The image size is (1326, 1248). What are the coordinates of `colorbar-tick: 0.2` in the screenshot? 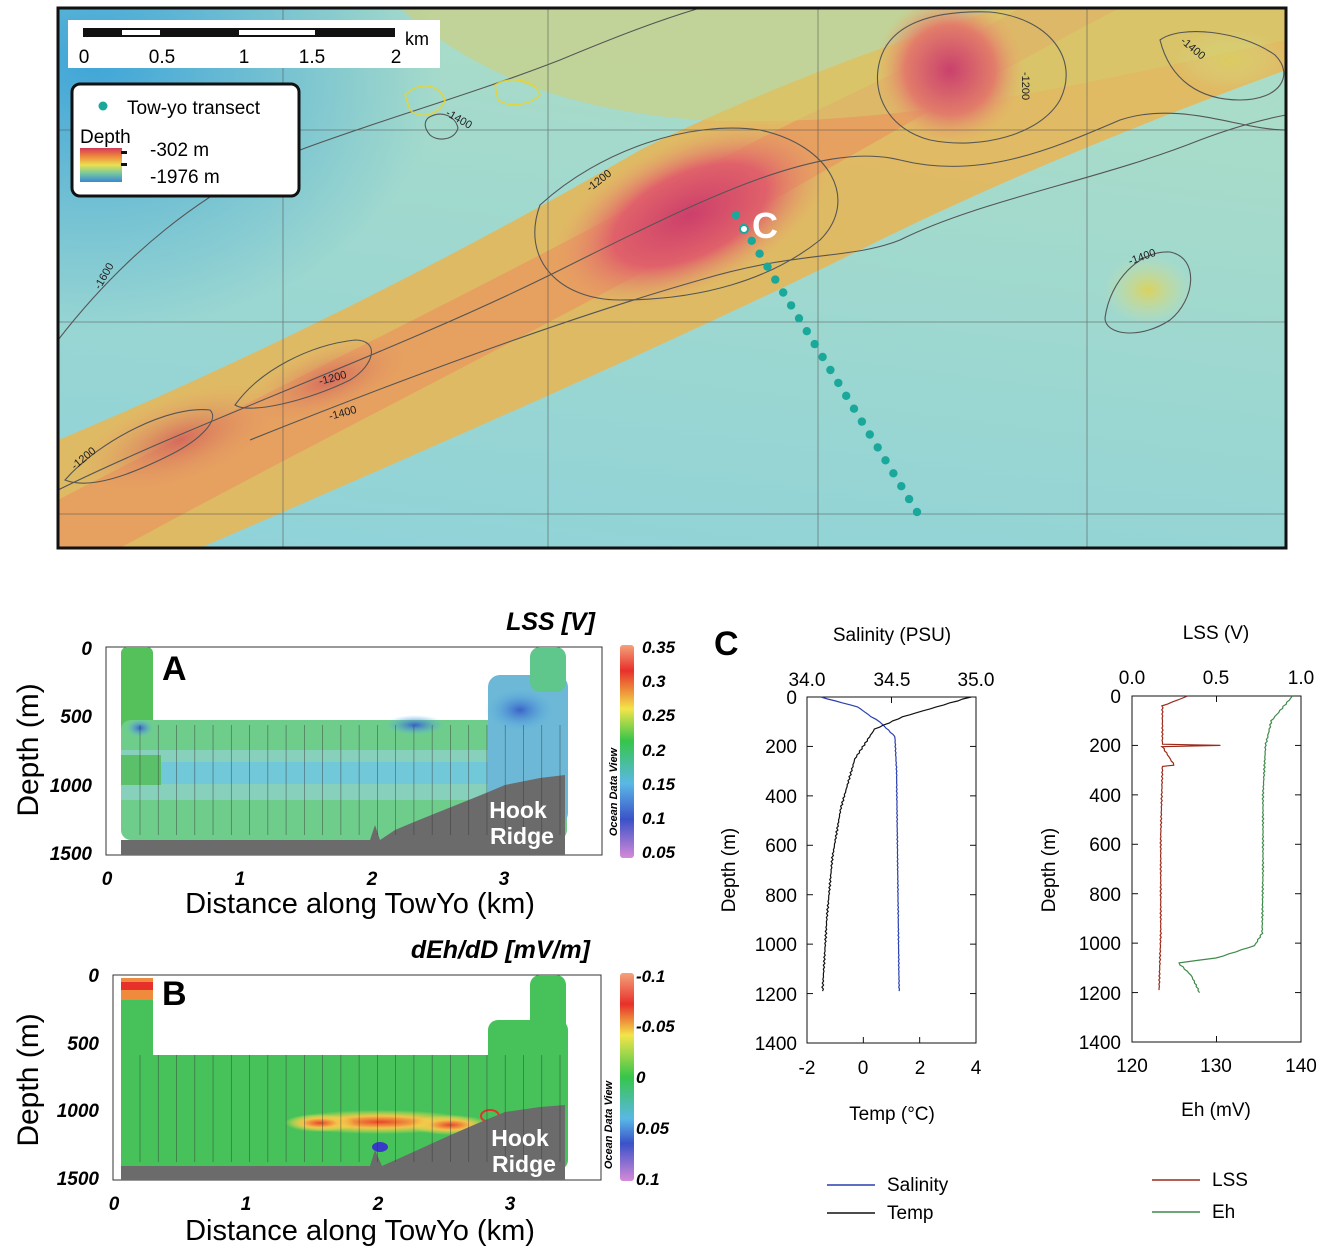 It's located at (654, 750).